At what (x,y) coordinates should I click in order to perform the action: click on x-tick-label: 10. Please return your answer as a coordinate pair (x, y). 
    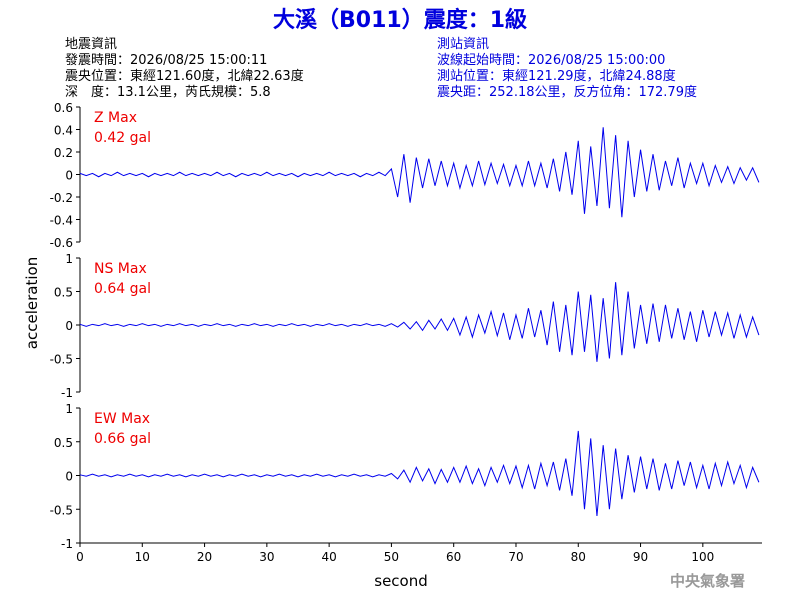
    Looking at the image, I should click on (142, 557).